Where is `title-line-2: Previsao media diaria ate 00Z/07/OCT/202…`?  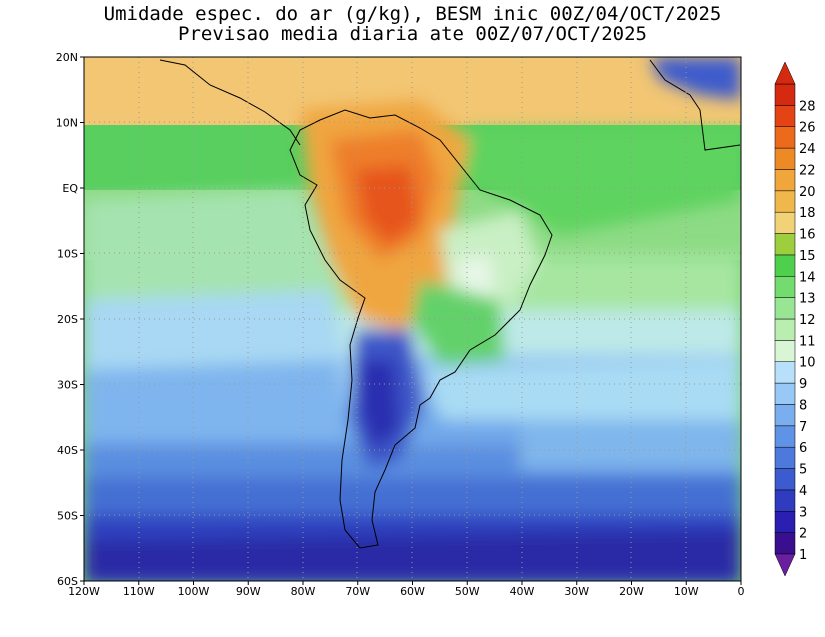 title-line-2: Previsao media diaria ate 00Z/07/OCT/202… is located at coordinates (412, 34).